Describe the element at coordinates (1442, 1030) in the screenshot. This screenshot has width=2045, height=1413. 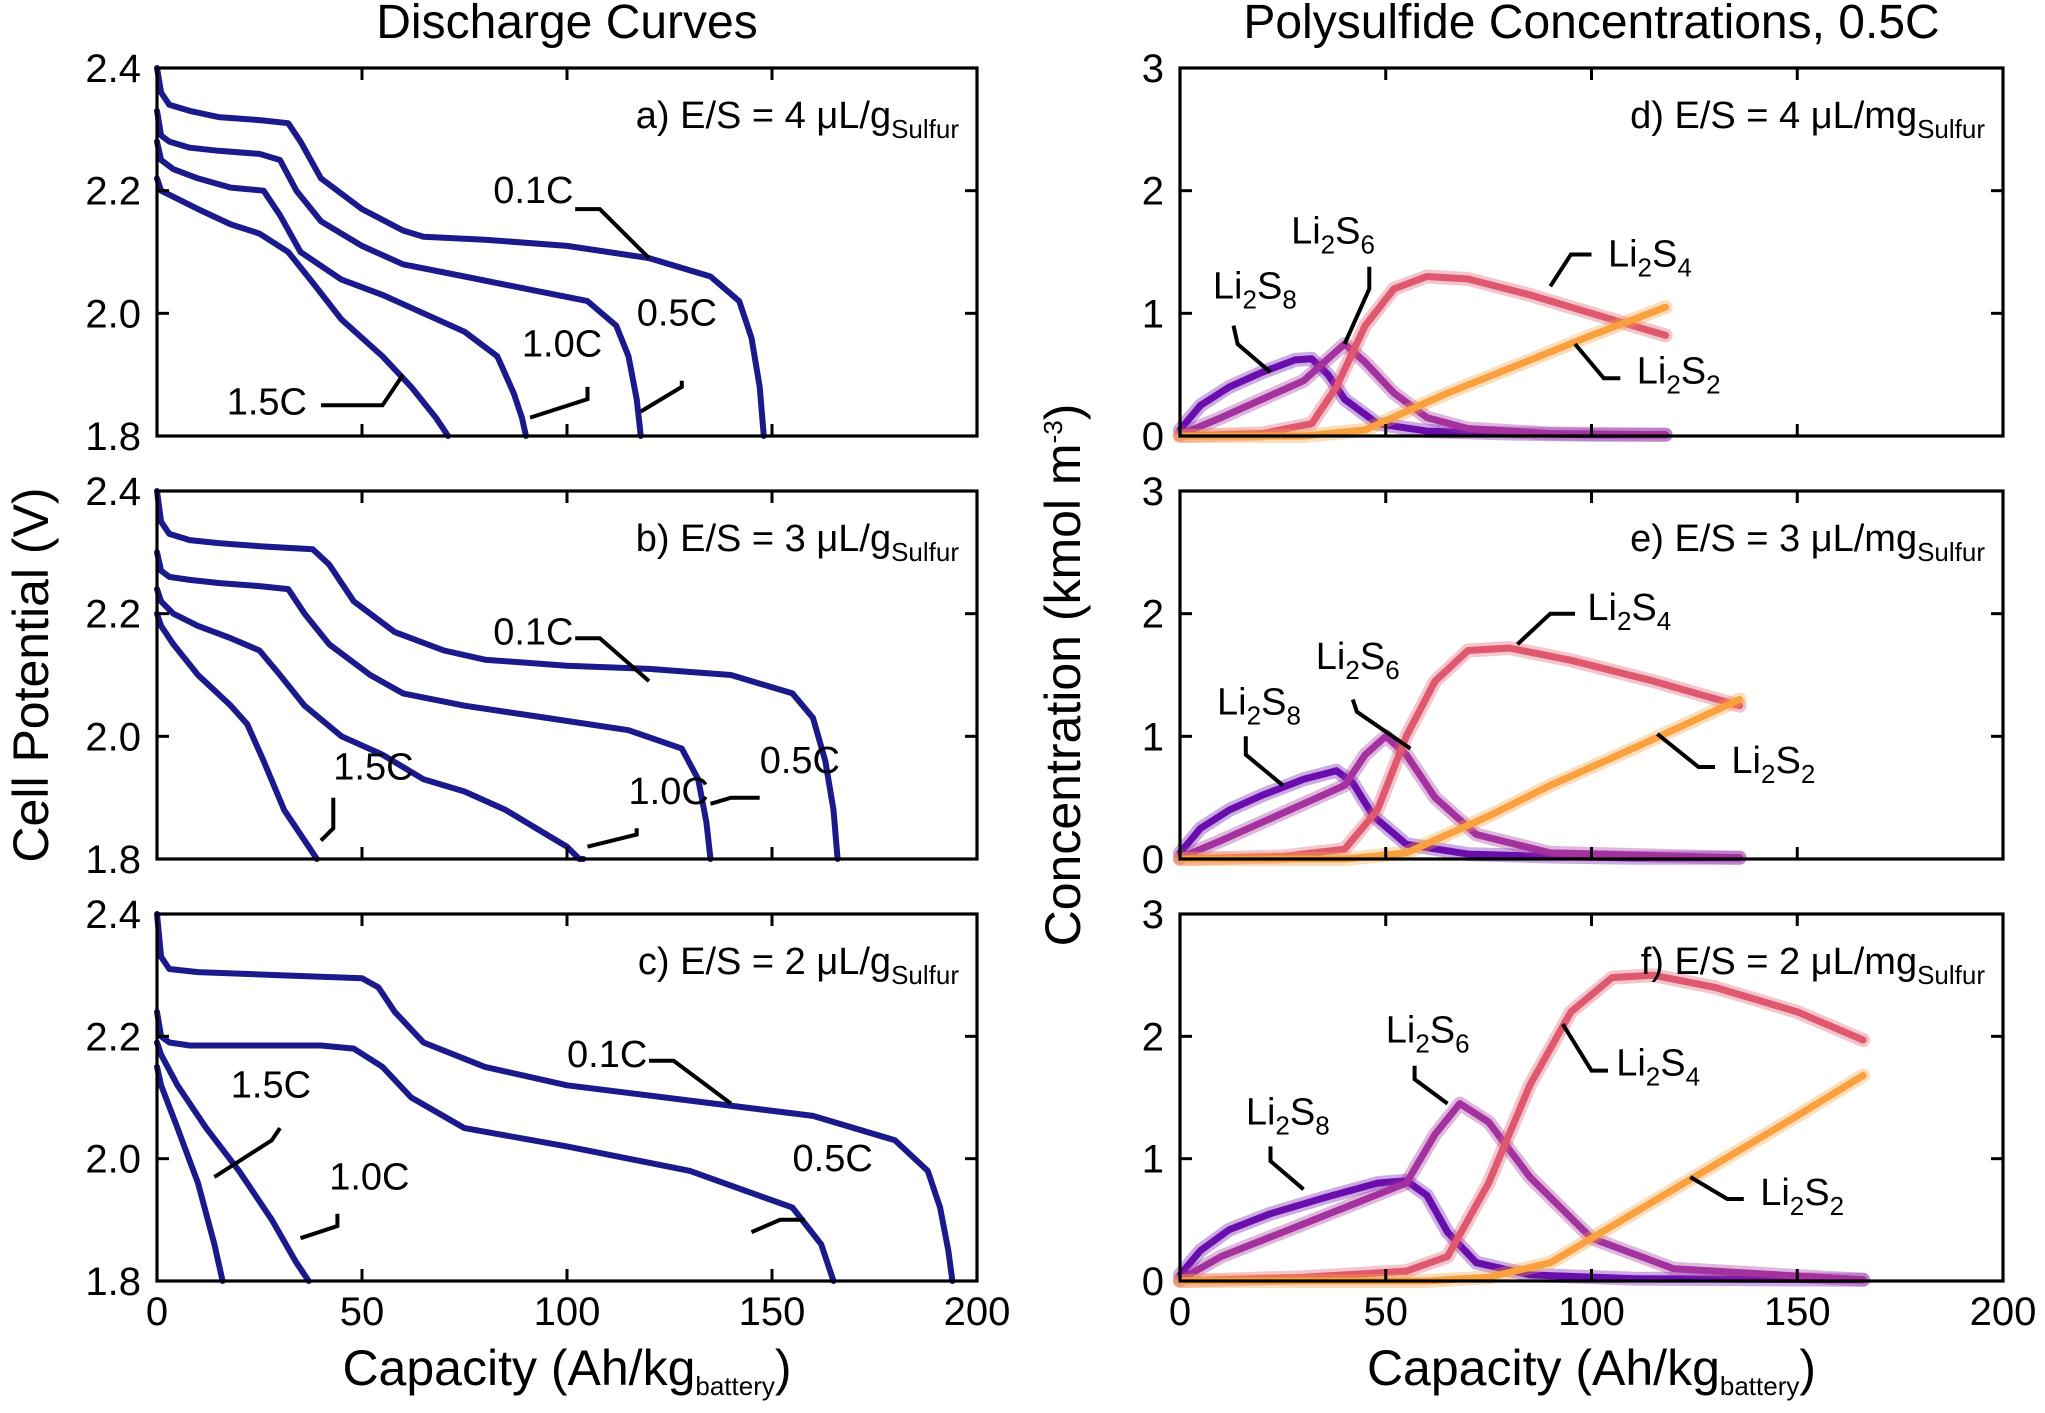
I see `curve-label-f-1-text-2: S` at that location.